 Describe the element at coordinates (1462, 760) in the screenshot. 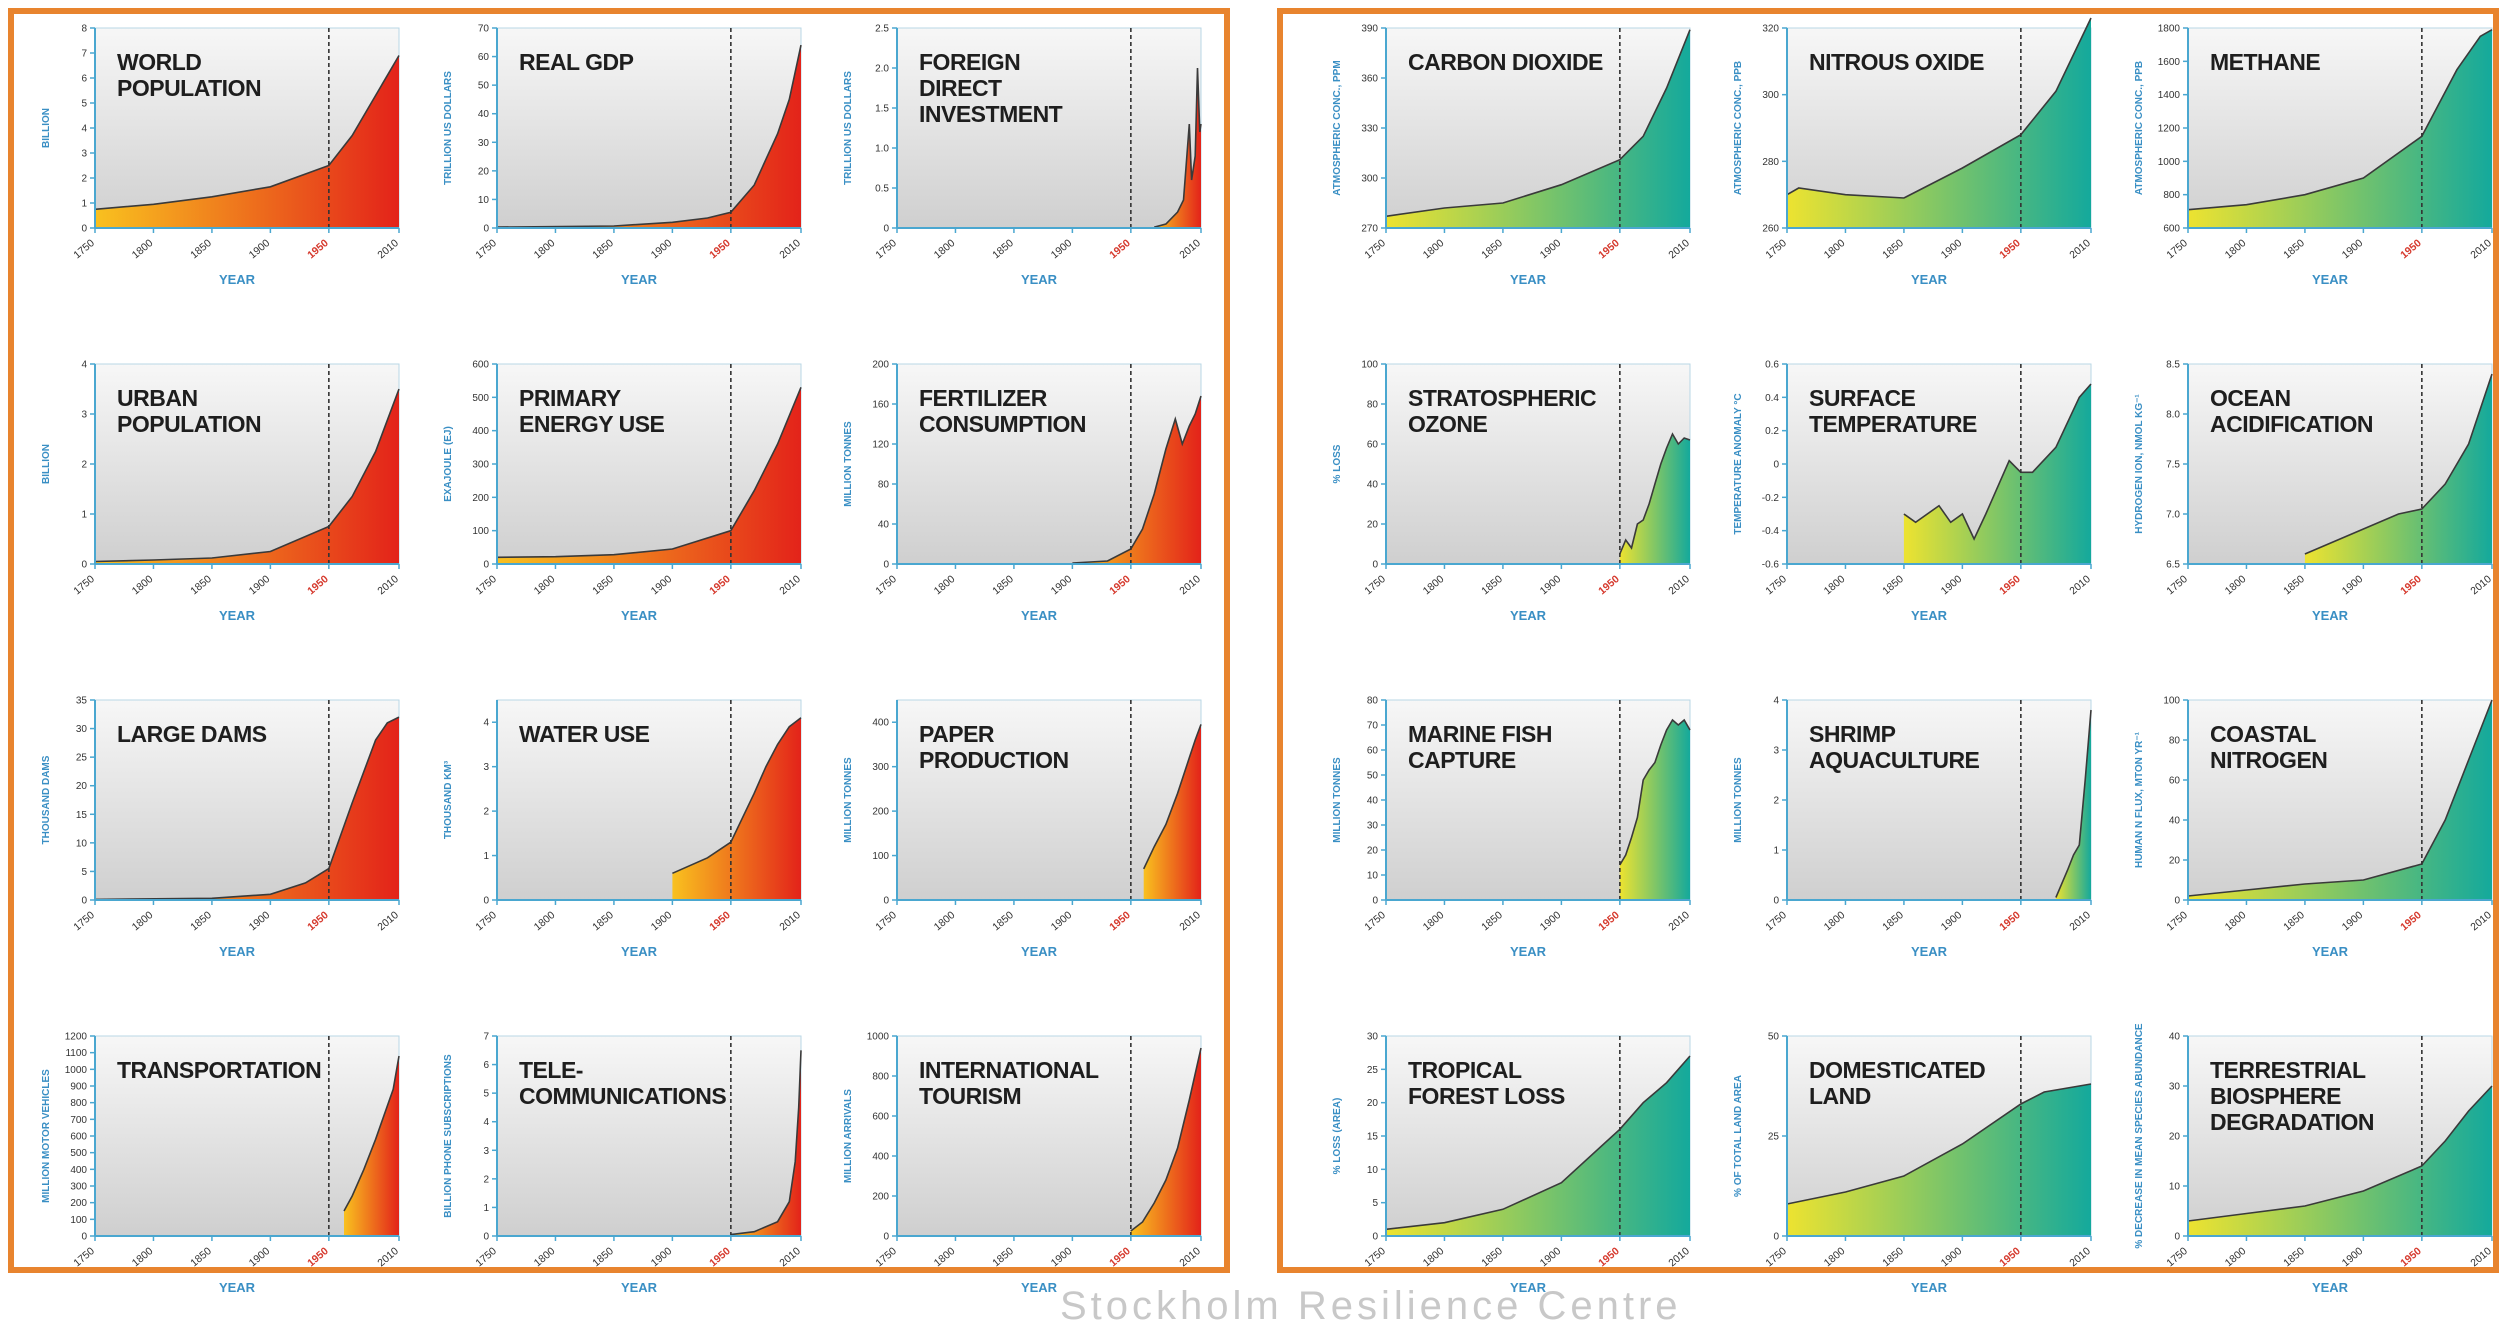

I see `chart-title-line: CAPTURE` at that location.